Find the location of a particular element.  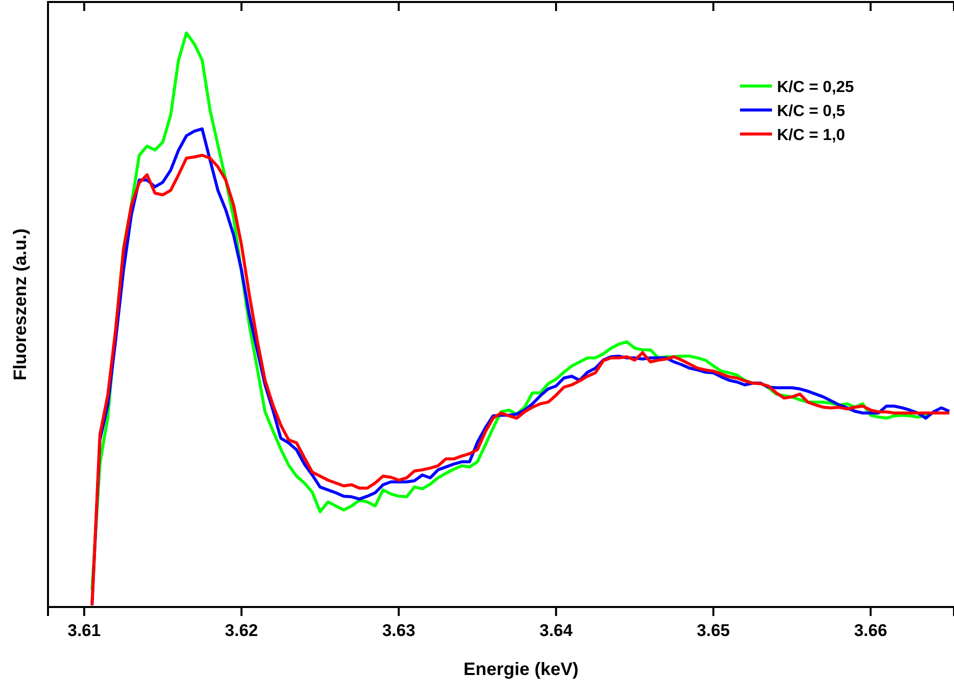

y-axis-title: Fluoreszenz (a.u.) is located at coordinates (20, 304).